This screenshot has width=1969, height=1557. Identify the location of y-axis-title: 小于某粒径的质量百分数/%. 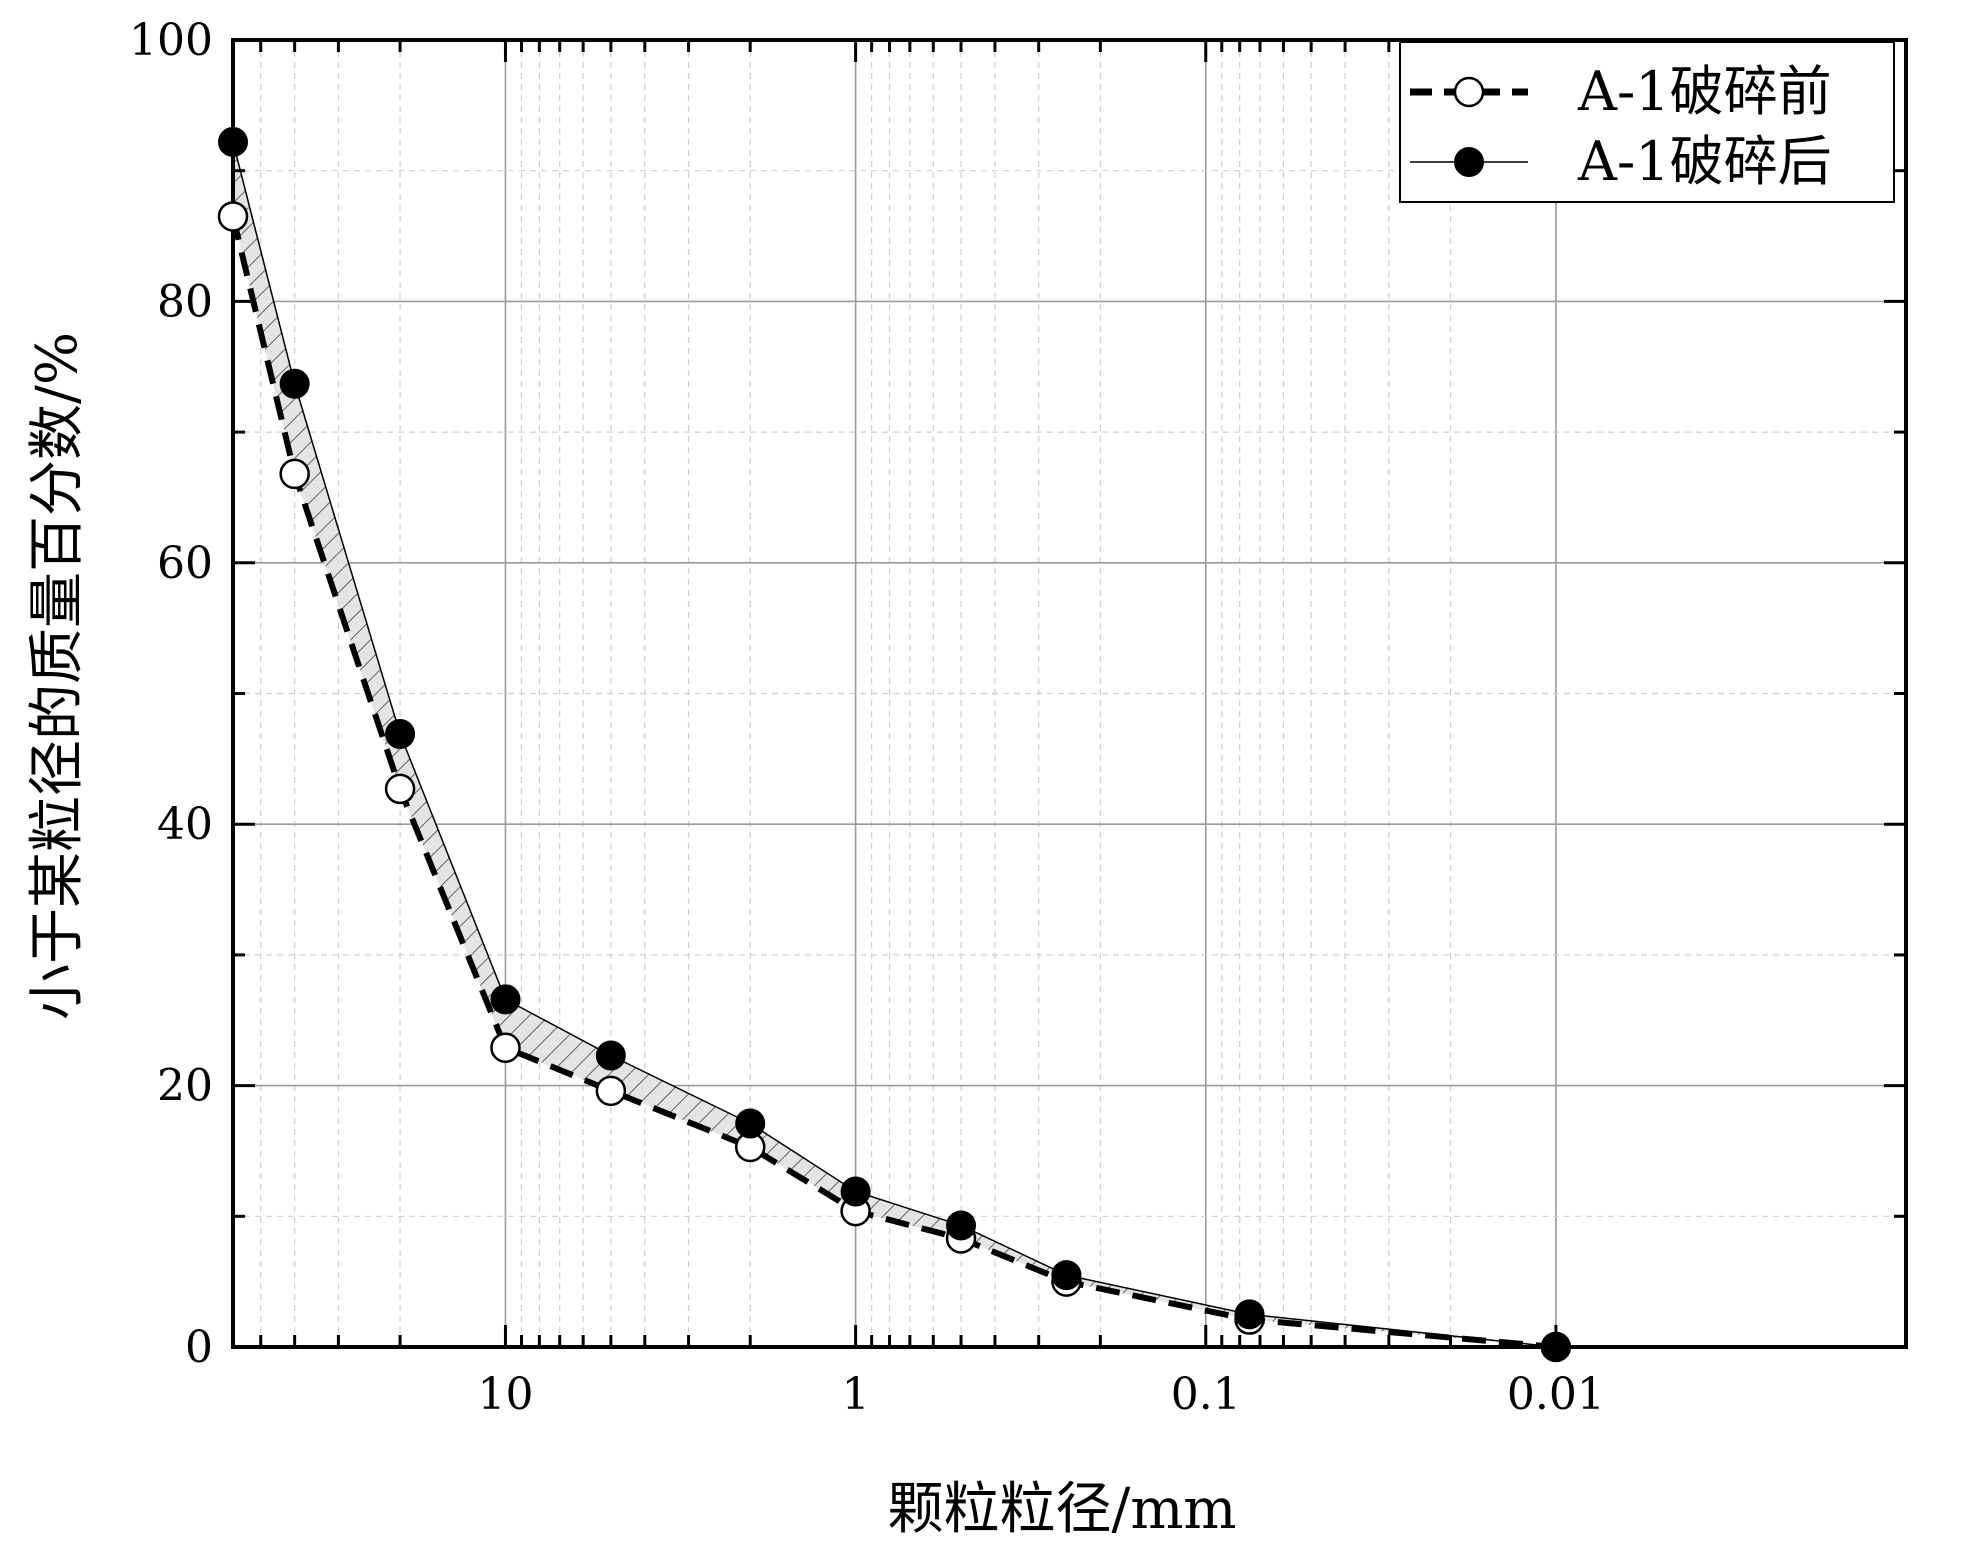
(57, 676).